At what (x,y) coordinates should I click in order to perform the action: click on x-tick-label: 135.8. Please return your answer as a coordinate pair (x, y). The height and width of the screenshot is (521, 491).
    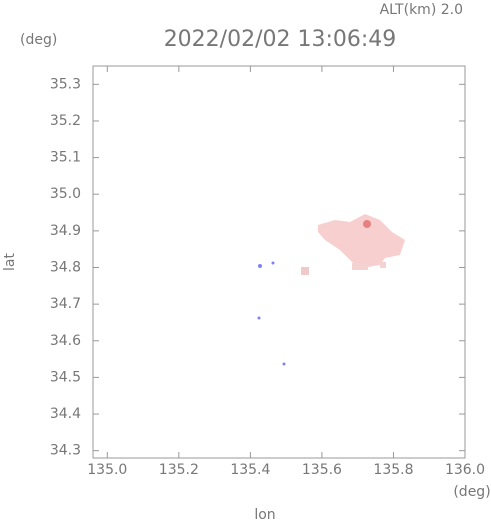
    Looking at the image, I should click on (393, 470).